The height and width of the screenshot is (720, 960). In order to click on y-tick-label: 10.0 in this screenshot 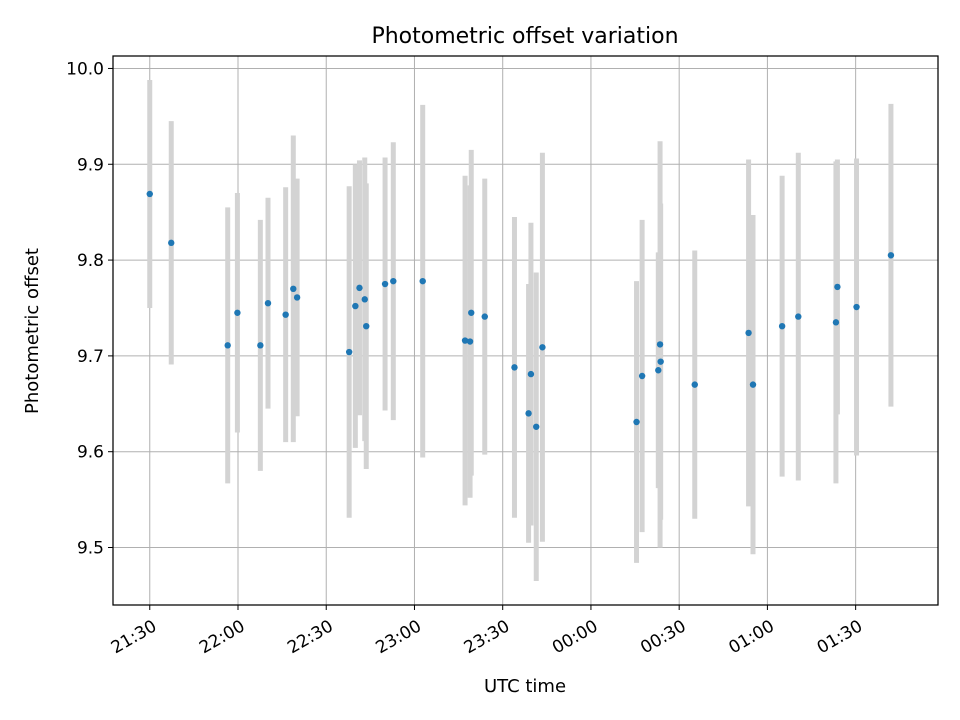, I will do `click(85, 69)`.